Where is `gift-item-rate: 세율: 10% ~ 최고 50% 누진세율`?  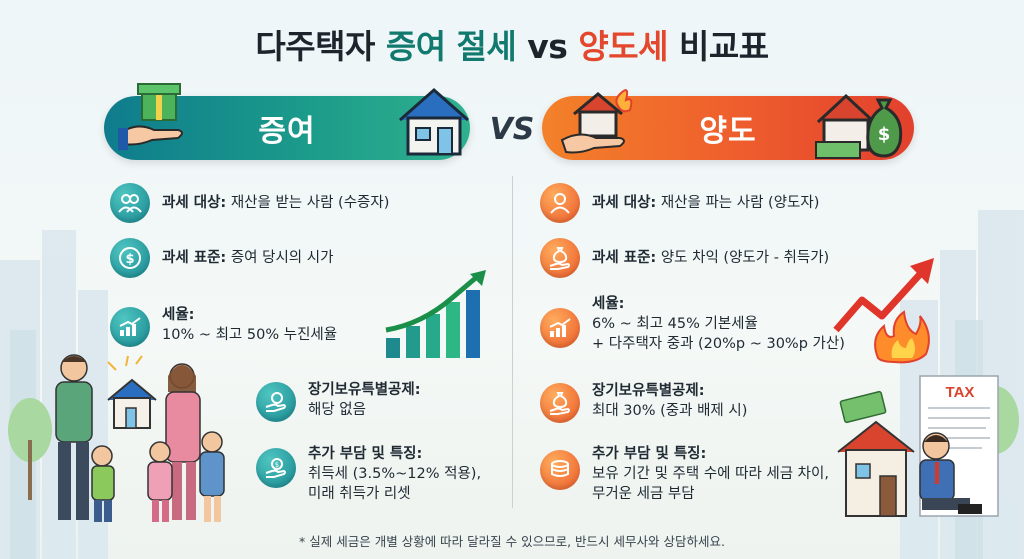
gift-item-rate: 세율: 10% ~ 최고 50% 누진세율 is located at coordinates (223, 327).